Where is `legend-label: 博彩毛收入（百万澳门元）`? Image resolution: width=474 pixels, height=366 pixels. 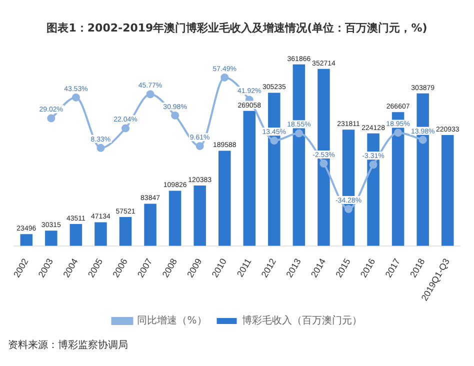
legend-label: 博彩毛收入（百万澳门元） is located at coordinates (302, 320).